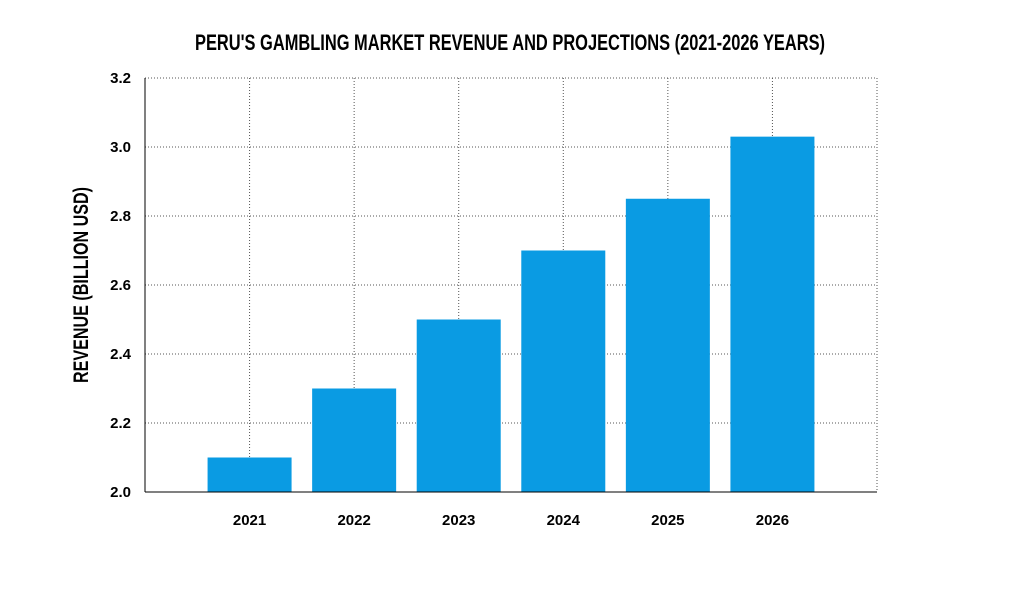 This screenshot has width=1024, height=596. What do you see at coordinates (564, 520) in the screenshot?
I see `x-tick-label: 2024` at bounding box center [564, 520].